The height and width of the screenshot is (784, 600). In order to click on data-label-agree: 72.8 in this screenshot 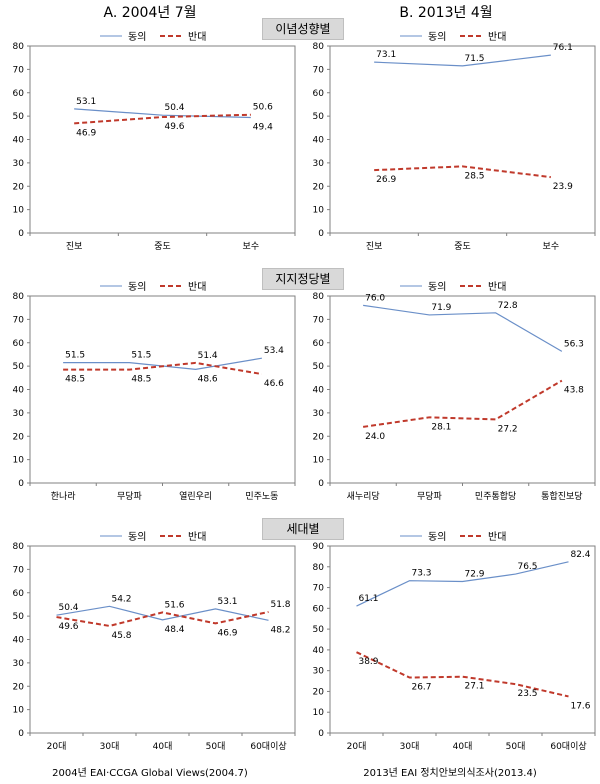, I will do `click(508, 306)`.